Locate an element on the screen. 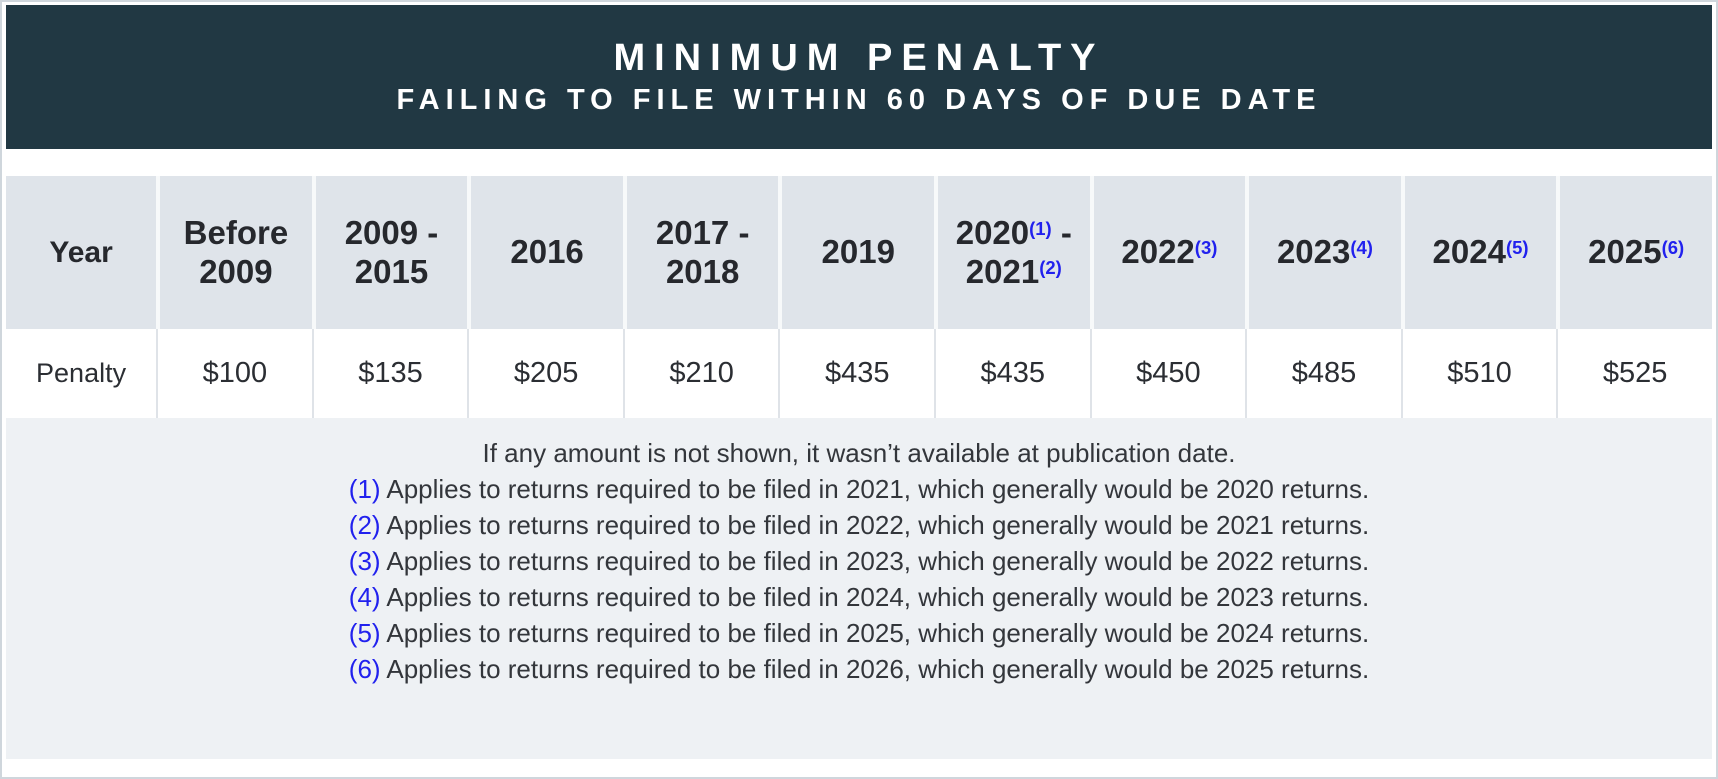 The image size is (1718, 779). footnote-ref-1: (1) is located at coordinates (1040, 228).